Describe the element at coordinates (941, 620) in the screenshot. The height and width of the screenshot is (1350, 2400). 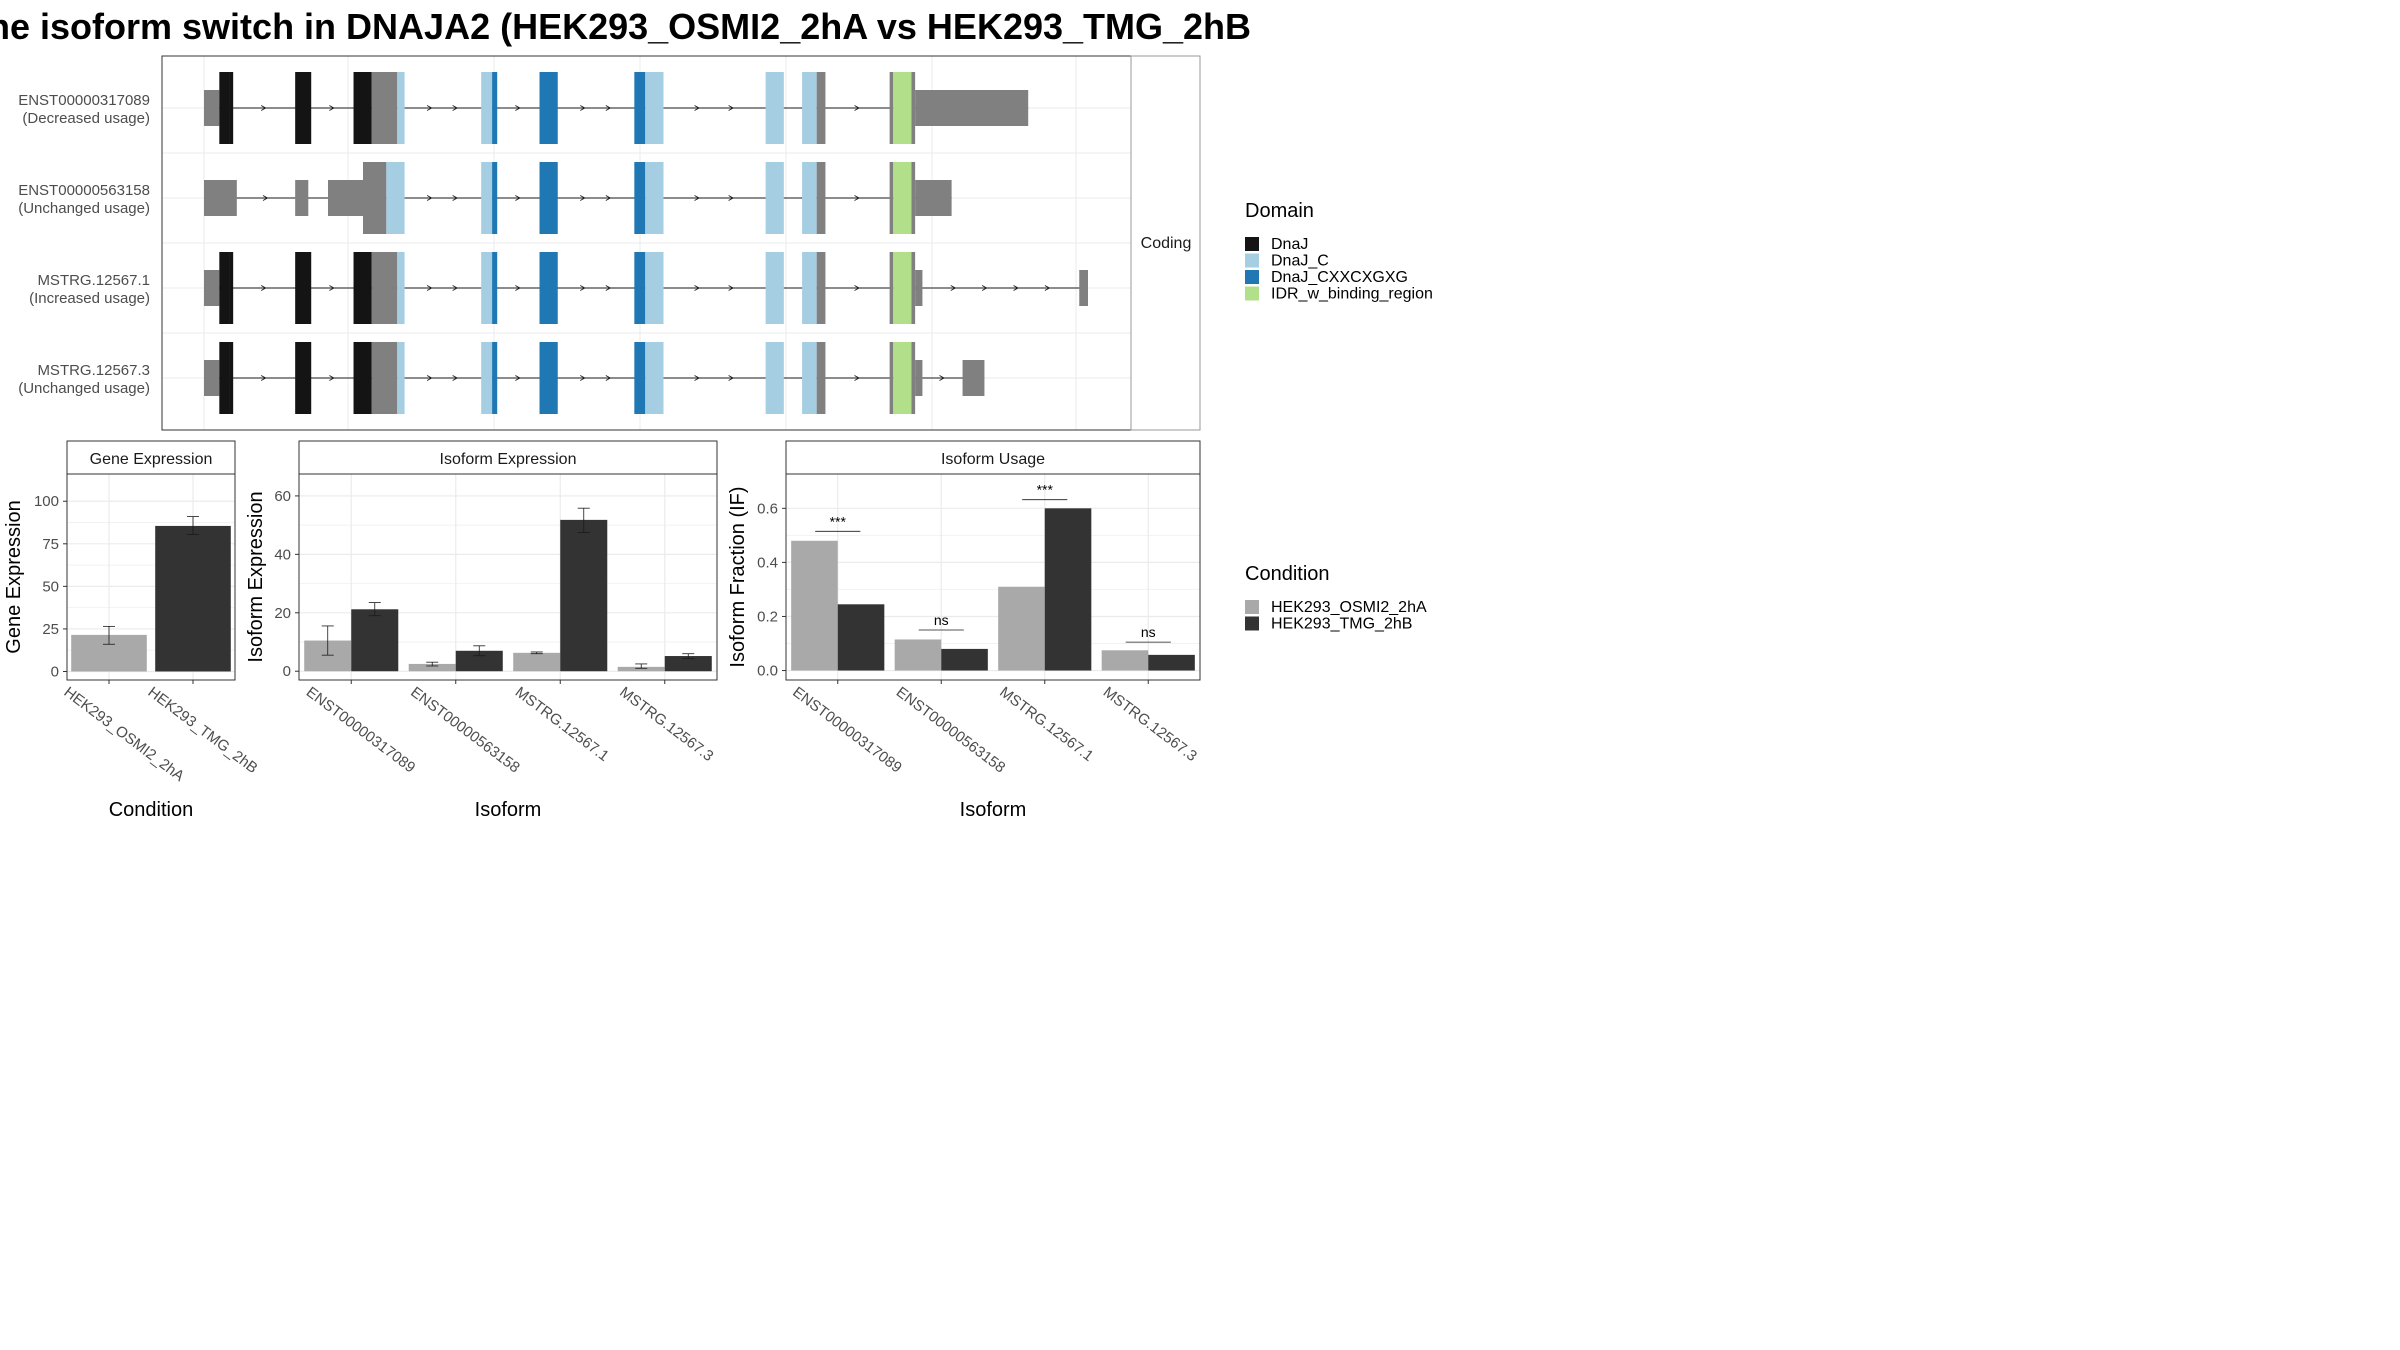
I see `significance-label: ns` at that location.